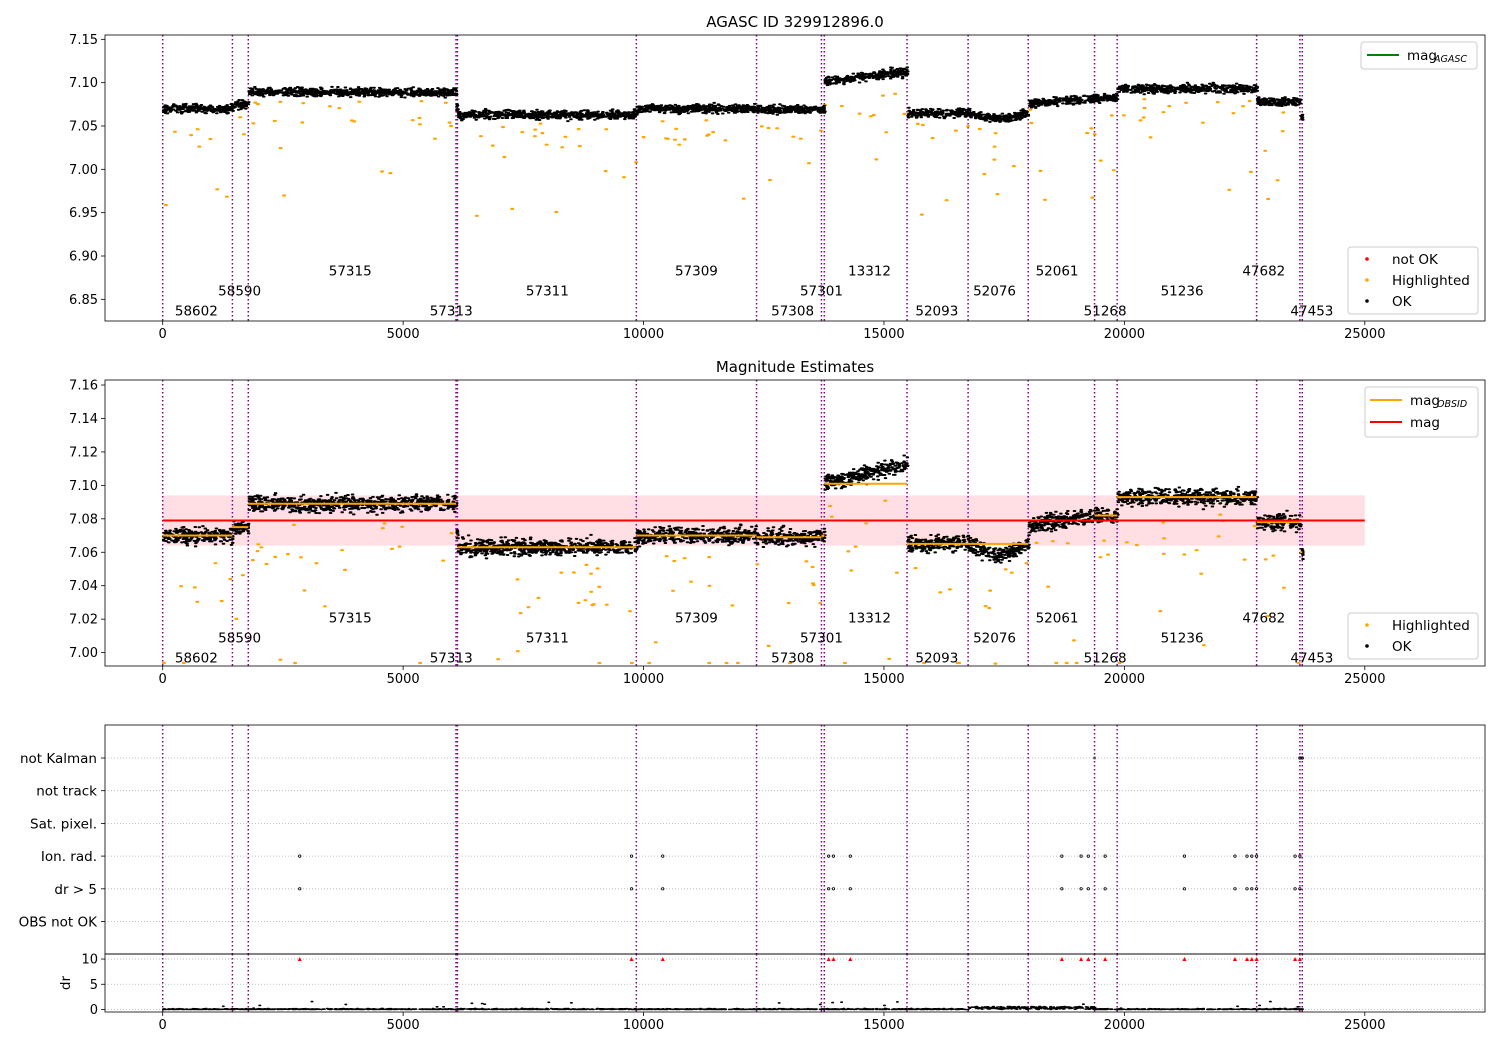 This screenshot has height=1050, width=1500. What do you see at coordinates (89, 960) in the screenshot?
I see `y-tick-label: 10` at bounding box center [89, 960].